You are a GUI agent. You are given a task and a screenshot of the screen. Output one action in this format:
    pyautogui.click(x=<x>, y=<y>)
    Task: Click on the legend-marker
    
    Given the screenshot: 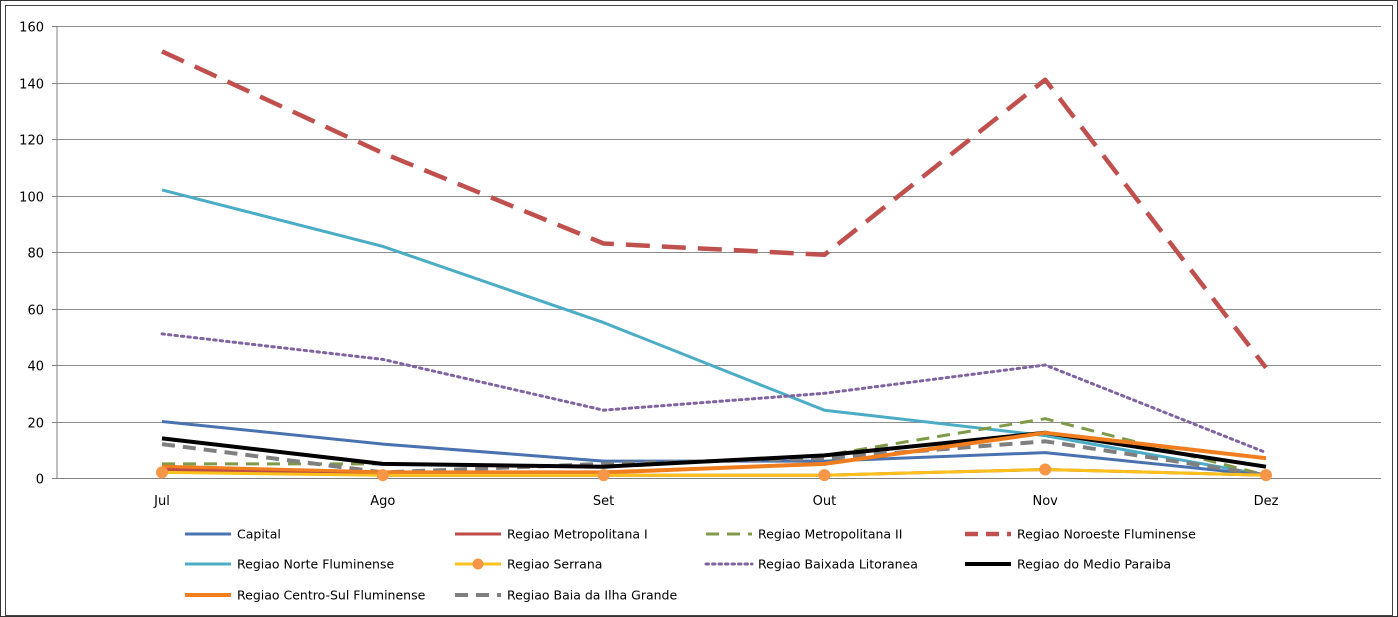 What is the action you would take?
    pyautogui.click(x=478, y=564)
    